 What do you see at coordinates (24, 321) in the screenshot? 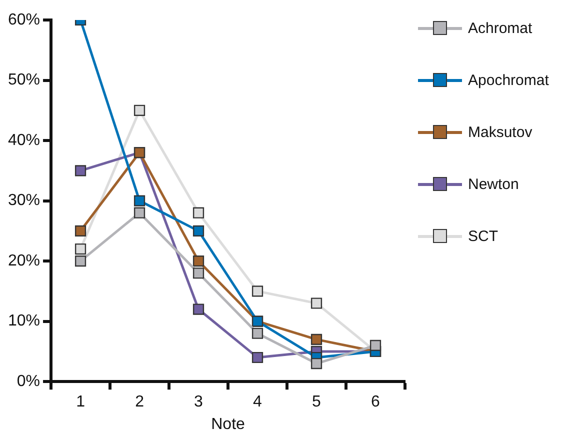
I see `y-tick-label: 10%` at bounding box center [24, 321].